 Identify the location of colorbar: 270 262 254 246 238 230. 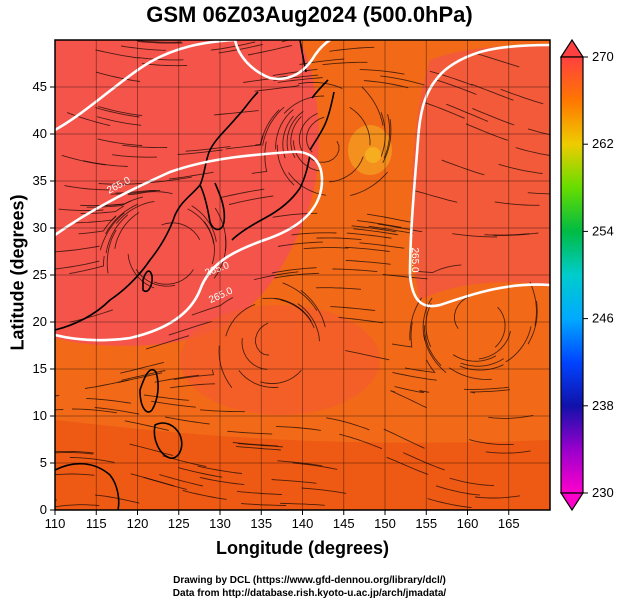
(586, 275).